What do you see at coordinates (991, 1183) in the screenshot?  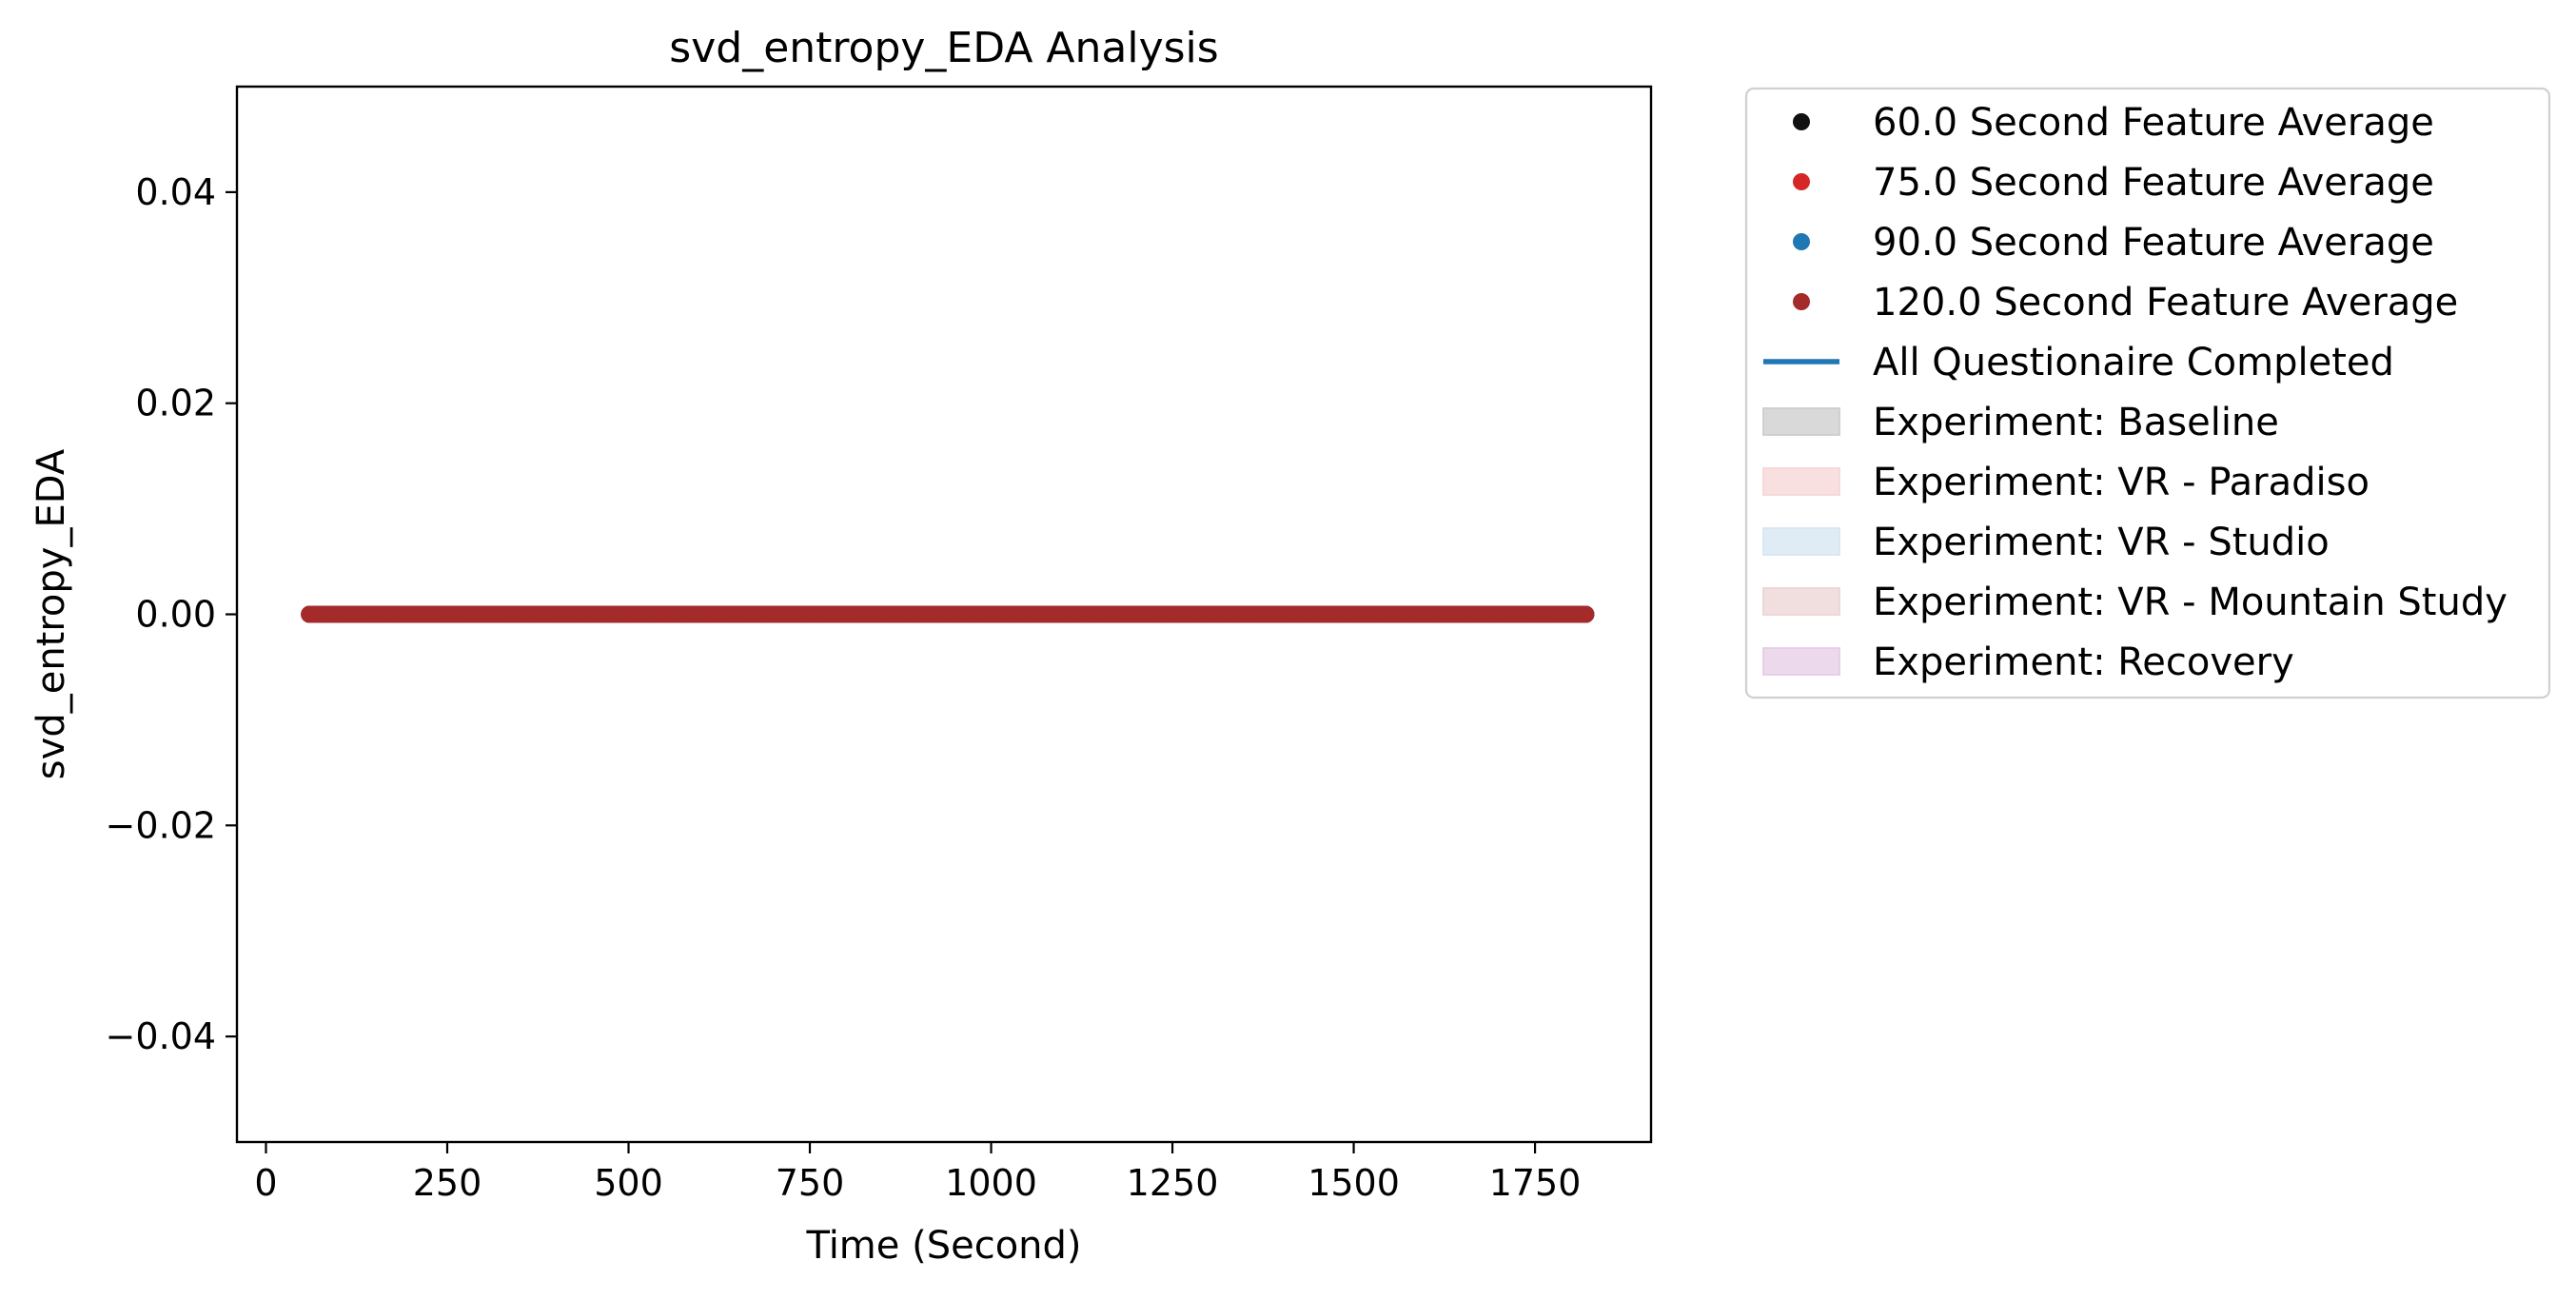 I see `x-tick-label: 1000` at bounding box center [991, 1183].